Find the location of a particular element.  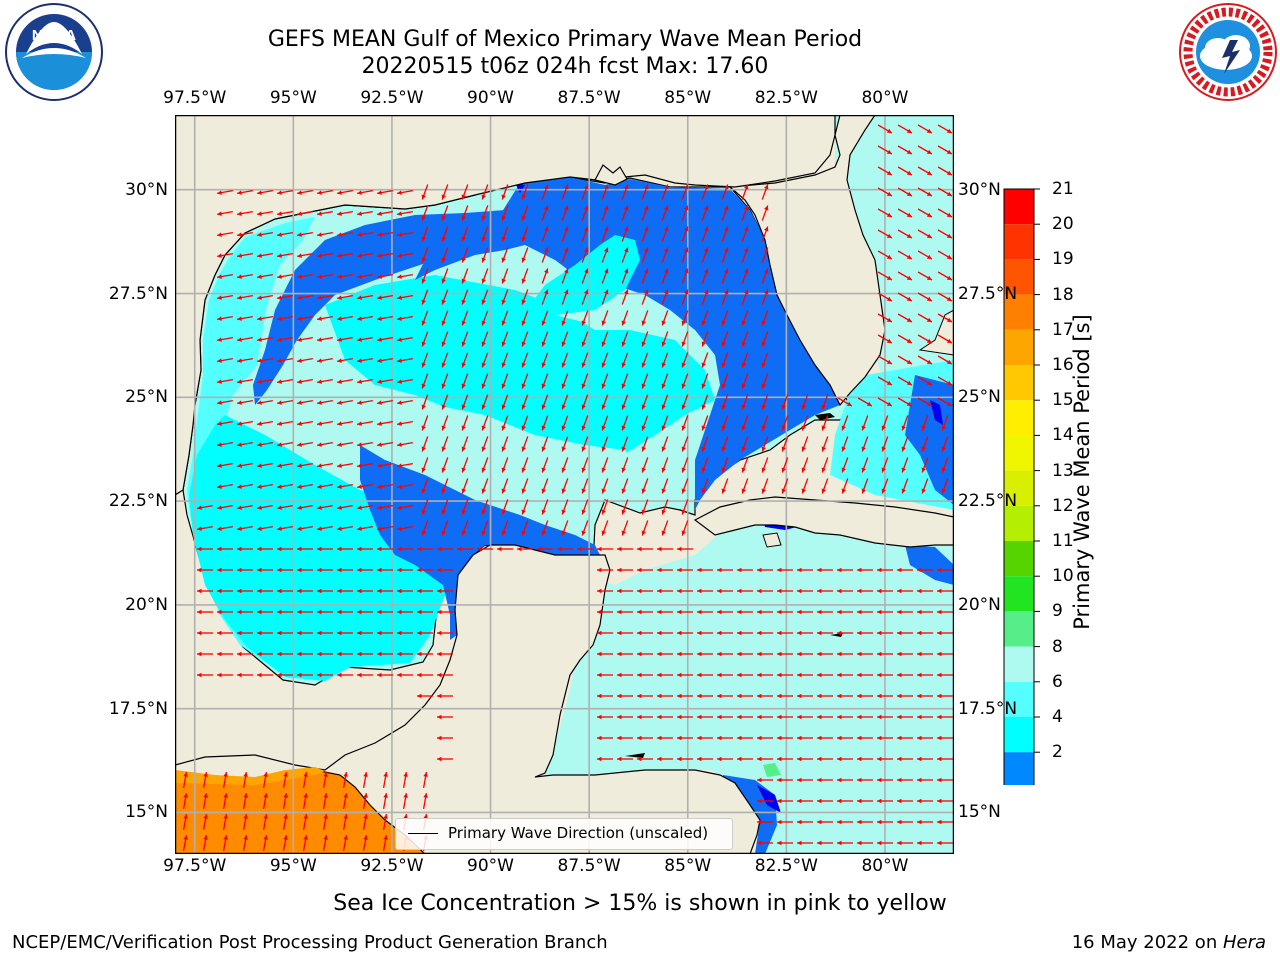

colorbar-tick-label: 18 is located at coordinates (1063, 294).